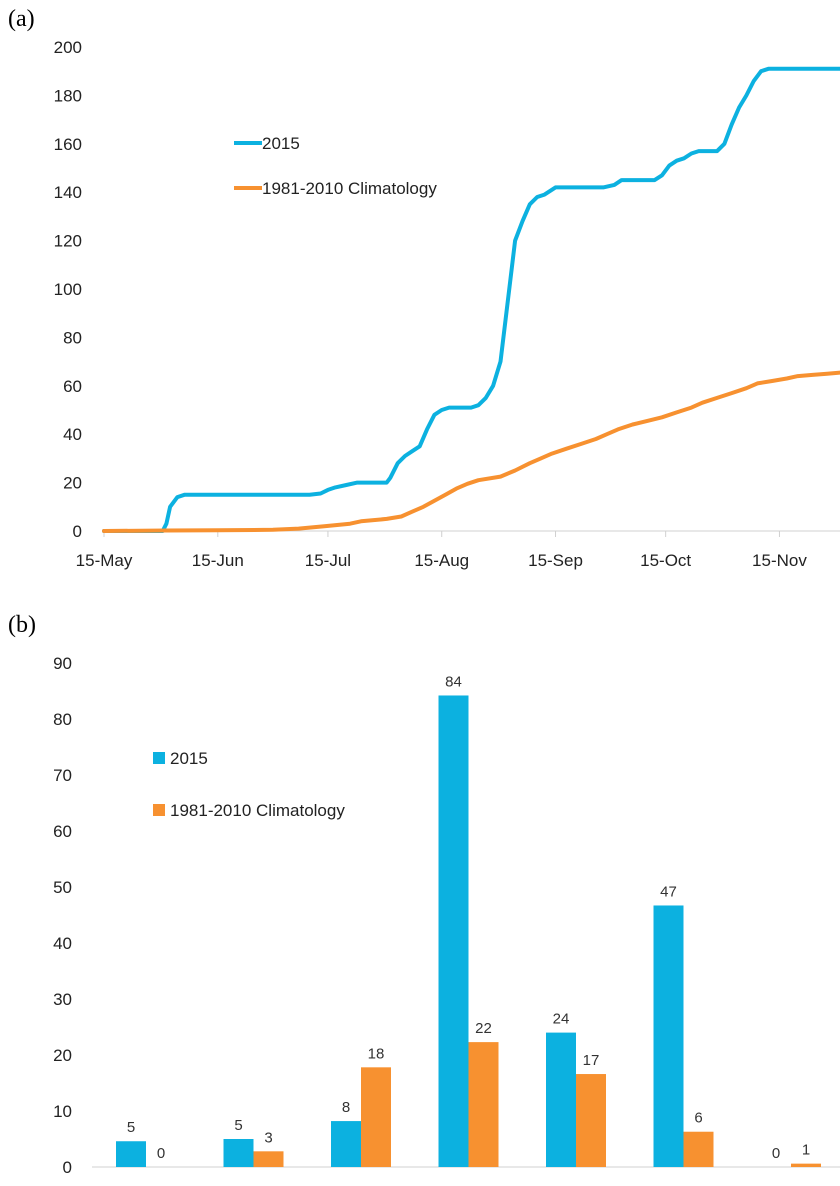  What do you see at coordinates (665, 560) in the screenshot?
I see `x-tick-label: 15-Oct` at bounding box center [665, 560].